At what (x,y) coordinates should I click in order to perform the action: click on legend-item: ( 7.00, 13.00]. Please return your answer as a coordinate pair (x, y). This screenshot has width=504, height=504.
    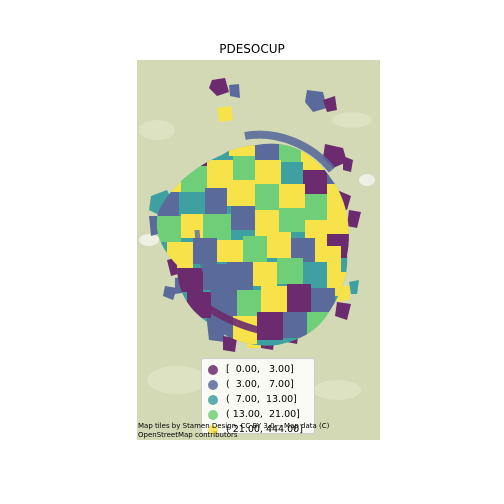
    Looking at the image, I should click on (261, 399).